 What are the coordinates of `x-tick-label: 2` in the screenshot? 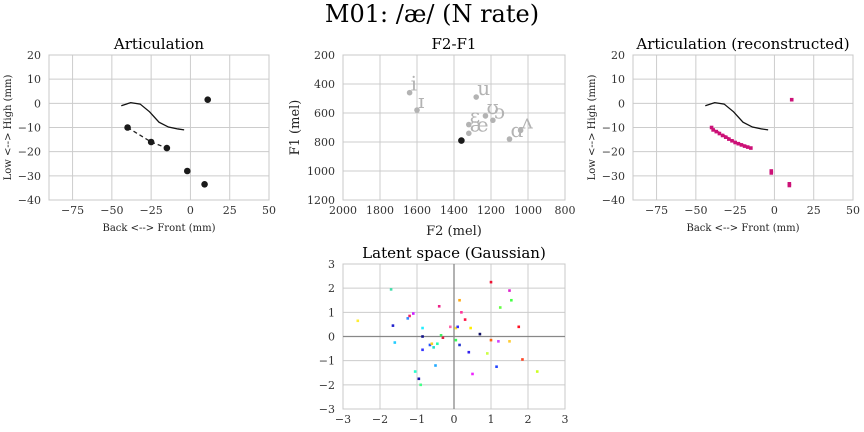 It's located at (528, 419).